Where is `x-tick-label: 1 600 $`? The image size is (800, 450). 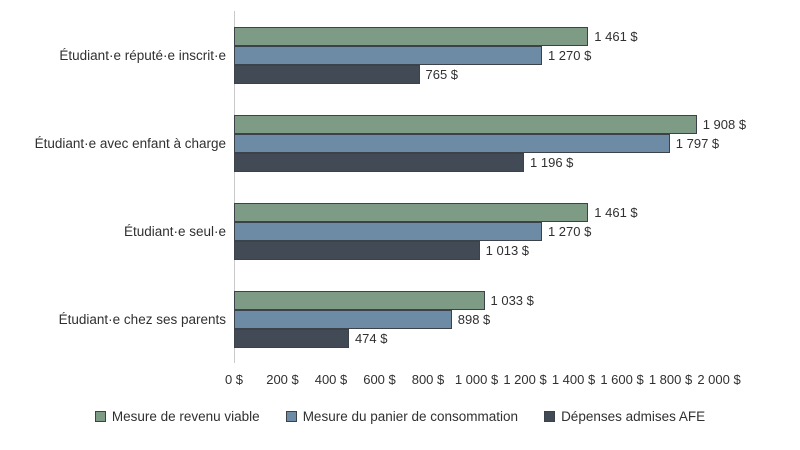
x-tick-label: 1 600 $ is located at coordinates (622, 379).